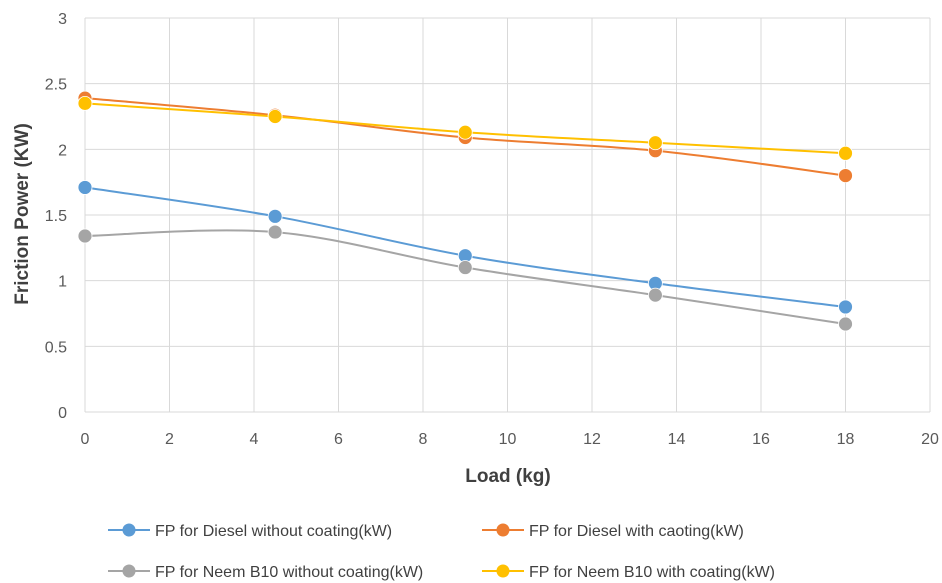  Describe the element at coordinates (62, 19) in the screenshot. I see `y-tick-label: 3` at that location.